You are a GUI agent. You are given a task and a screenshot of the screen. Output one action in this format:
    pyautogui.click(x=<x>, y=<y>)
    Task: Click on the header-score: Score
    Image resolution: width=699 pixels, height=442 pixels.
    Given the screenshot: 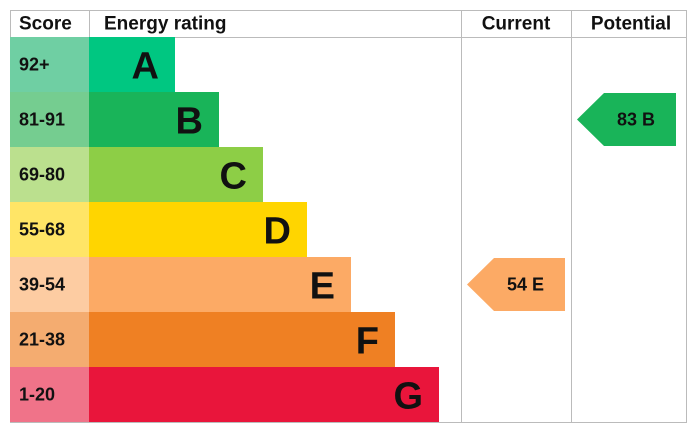 What is the action you would take?
    pyautogui.click(x=45, y=24)
    